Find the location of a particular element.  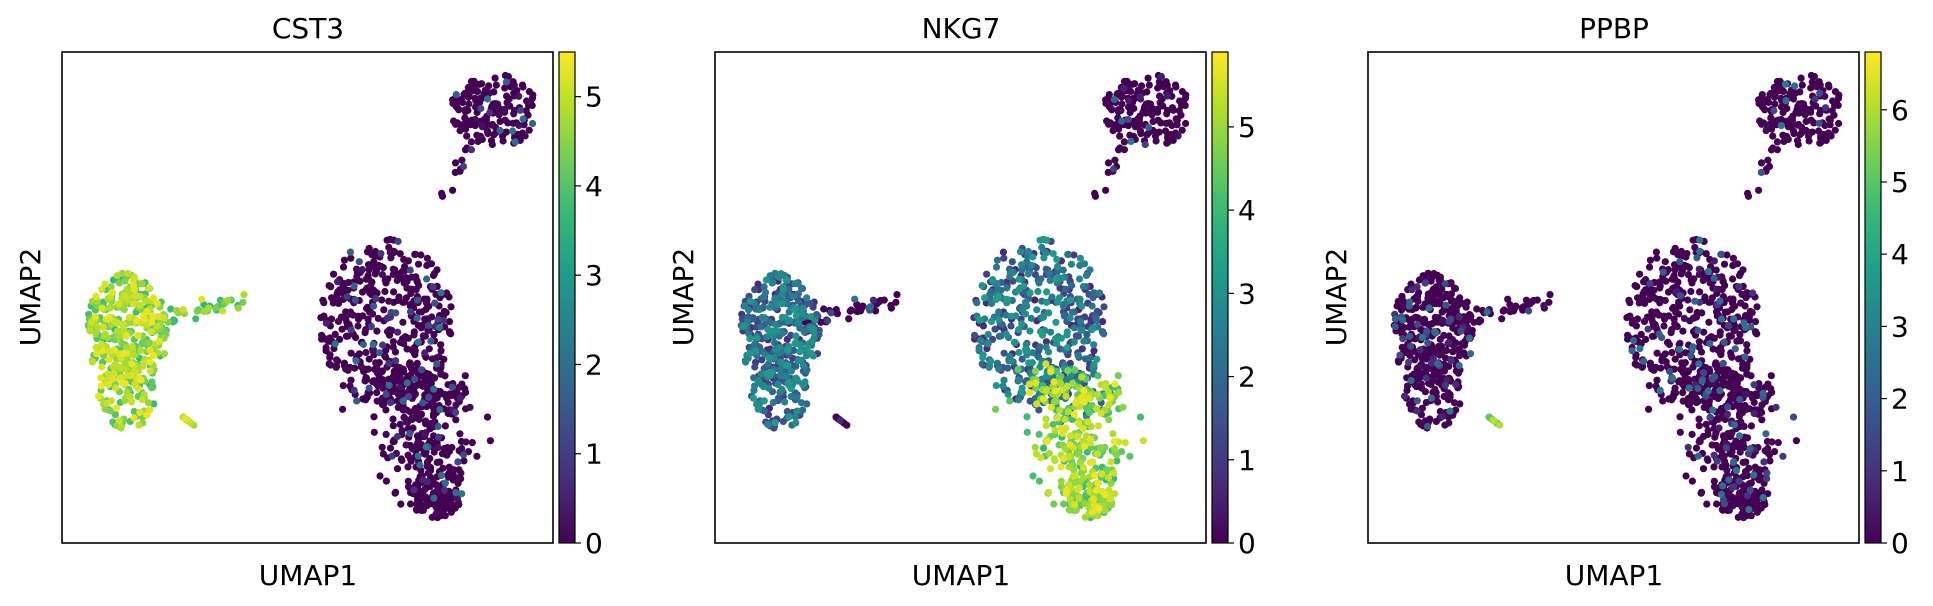

panel-title: PPBP is located at coordinates (1614, 28).